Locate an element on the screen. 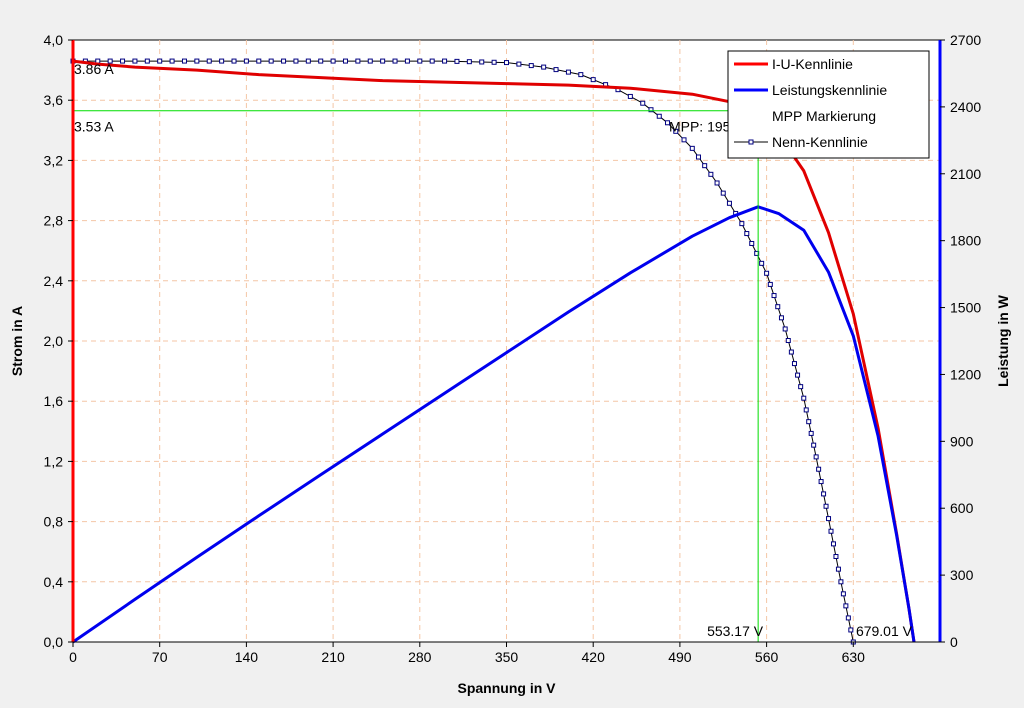 The width and height of the screenshot is (1024, 708). y-right-tick-label: 2100 is located at coordinates (965, 174).